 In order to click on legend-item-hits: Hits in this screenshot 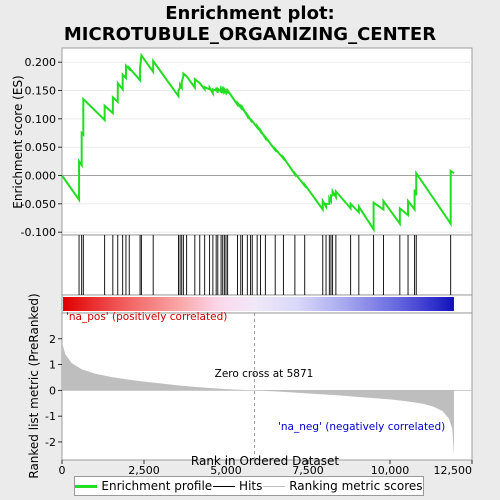, I will do `click(237, 486)`.